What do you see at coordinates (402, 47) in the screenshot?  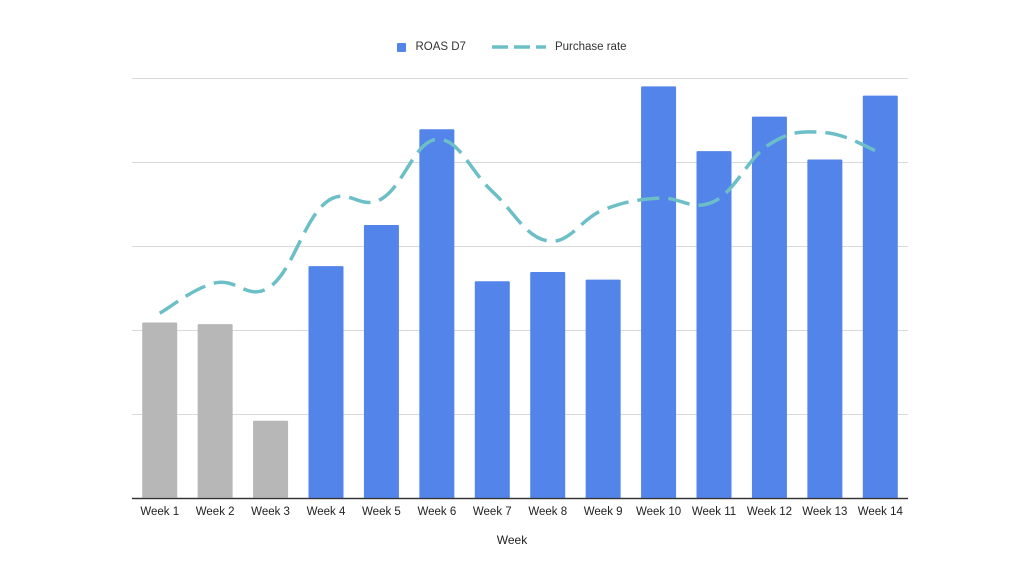 I see `legend-swatch-roas` at bounding box center [402, 47].